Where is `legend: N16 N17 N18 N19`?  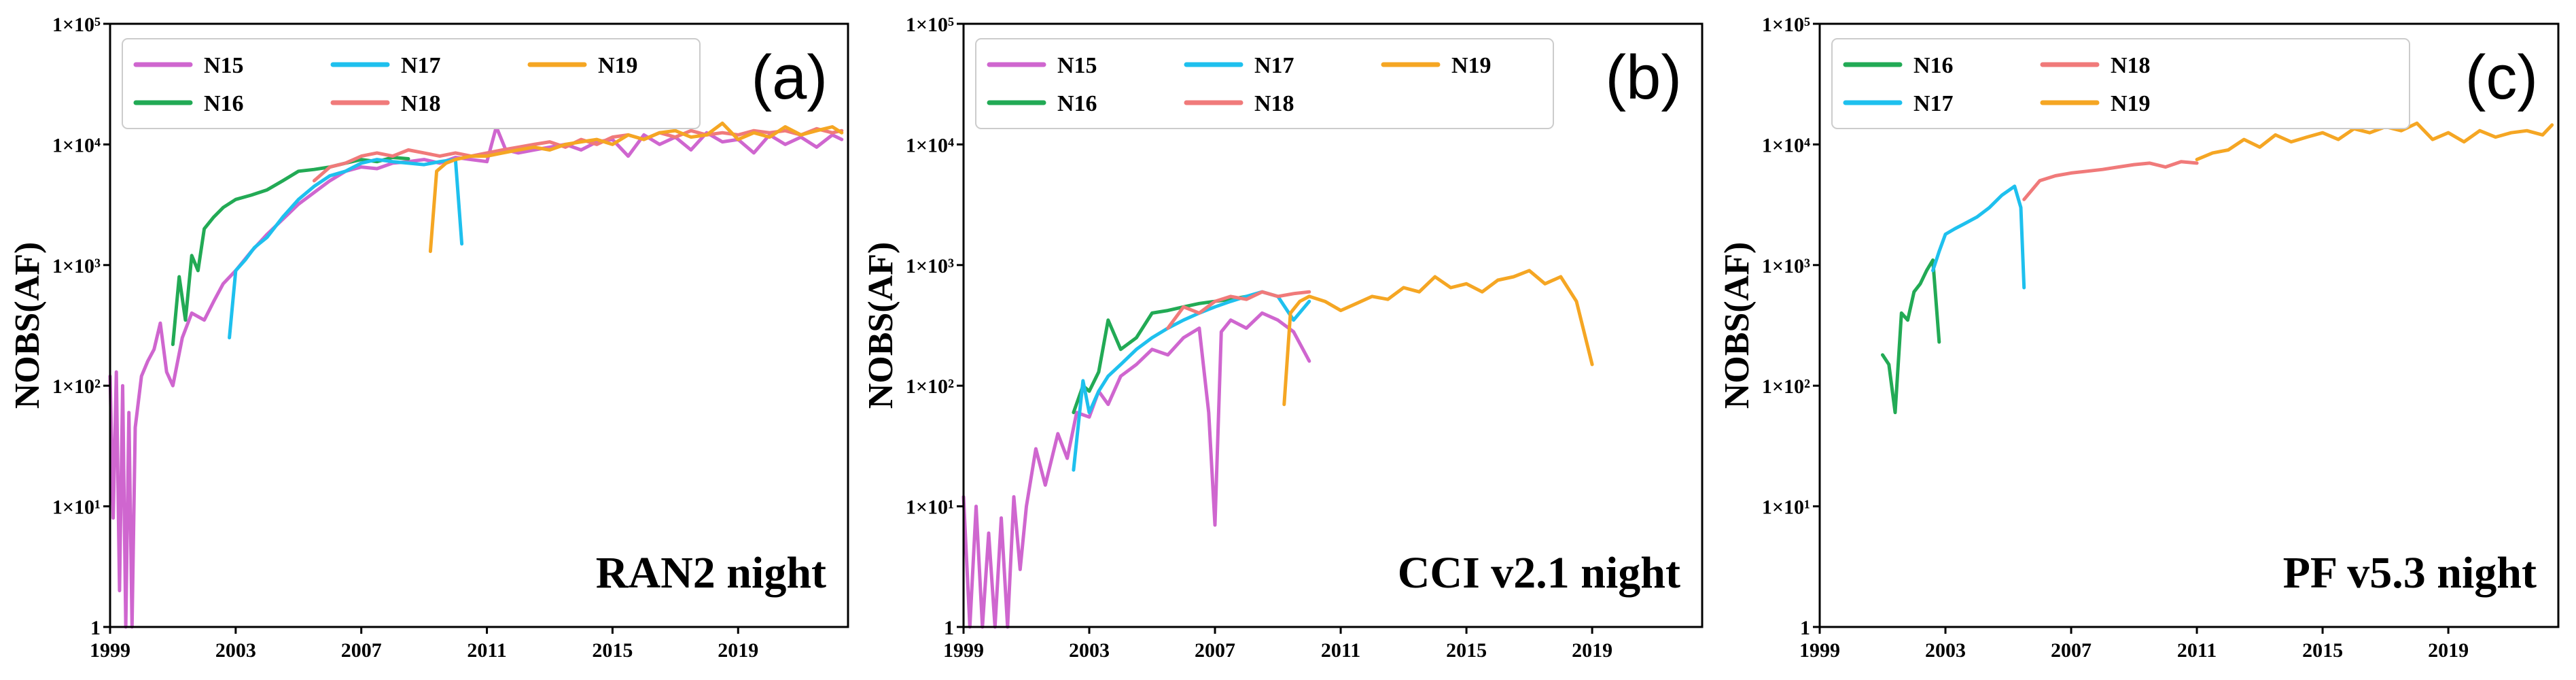 legend: N16 N17 N18 N19 is located at coordinates (2120, 84).